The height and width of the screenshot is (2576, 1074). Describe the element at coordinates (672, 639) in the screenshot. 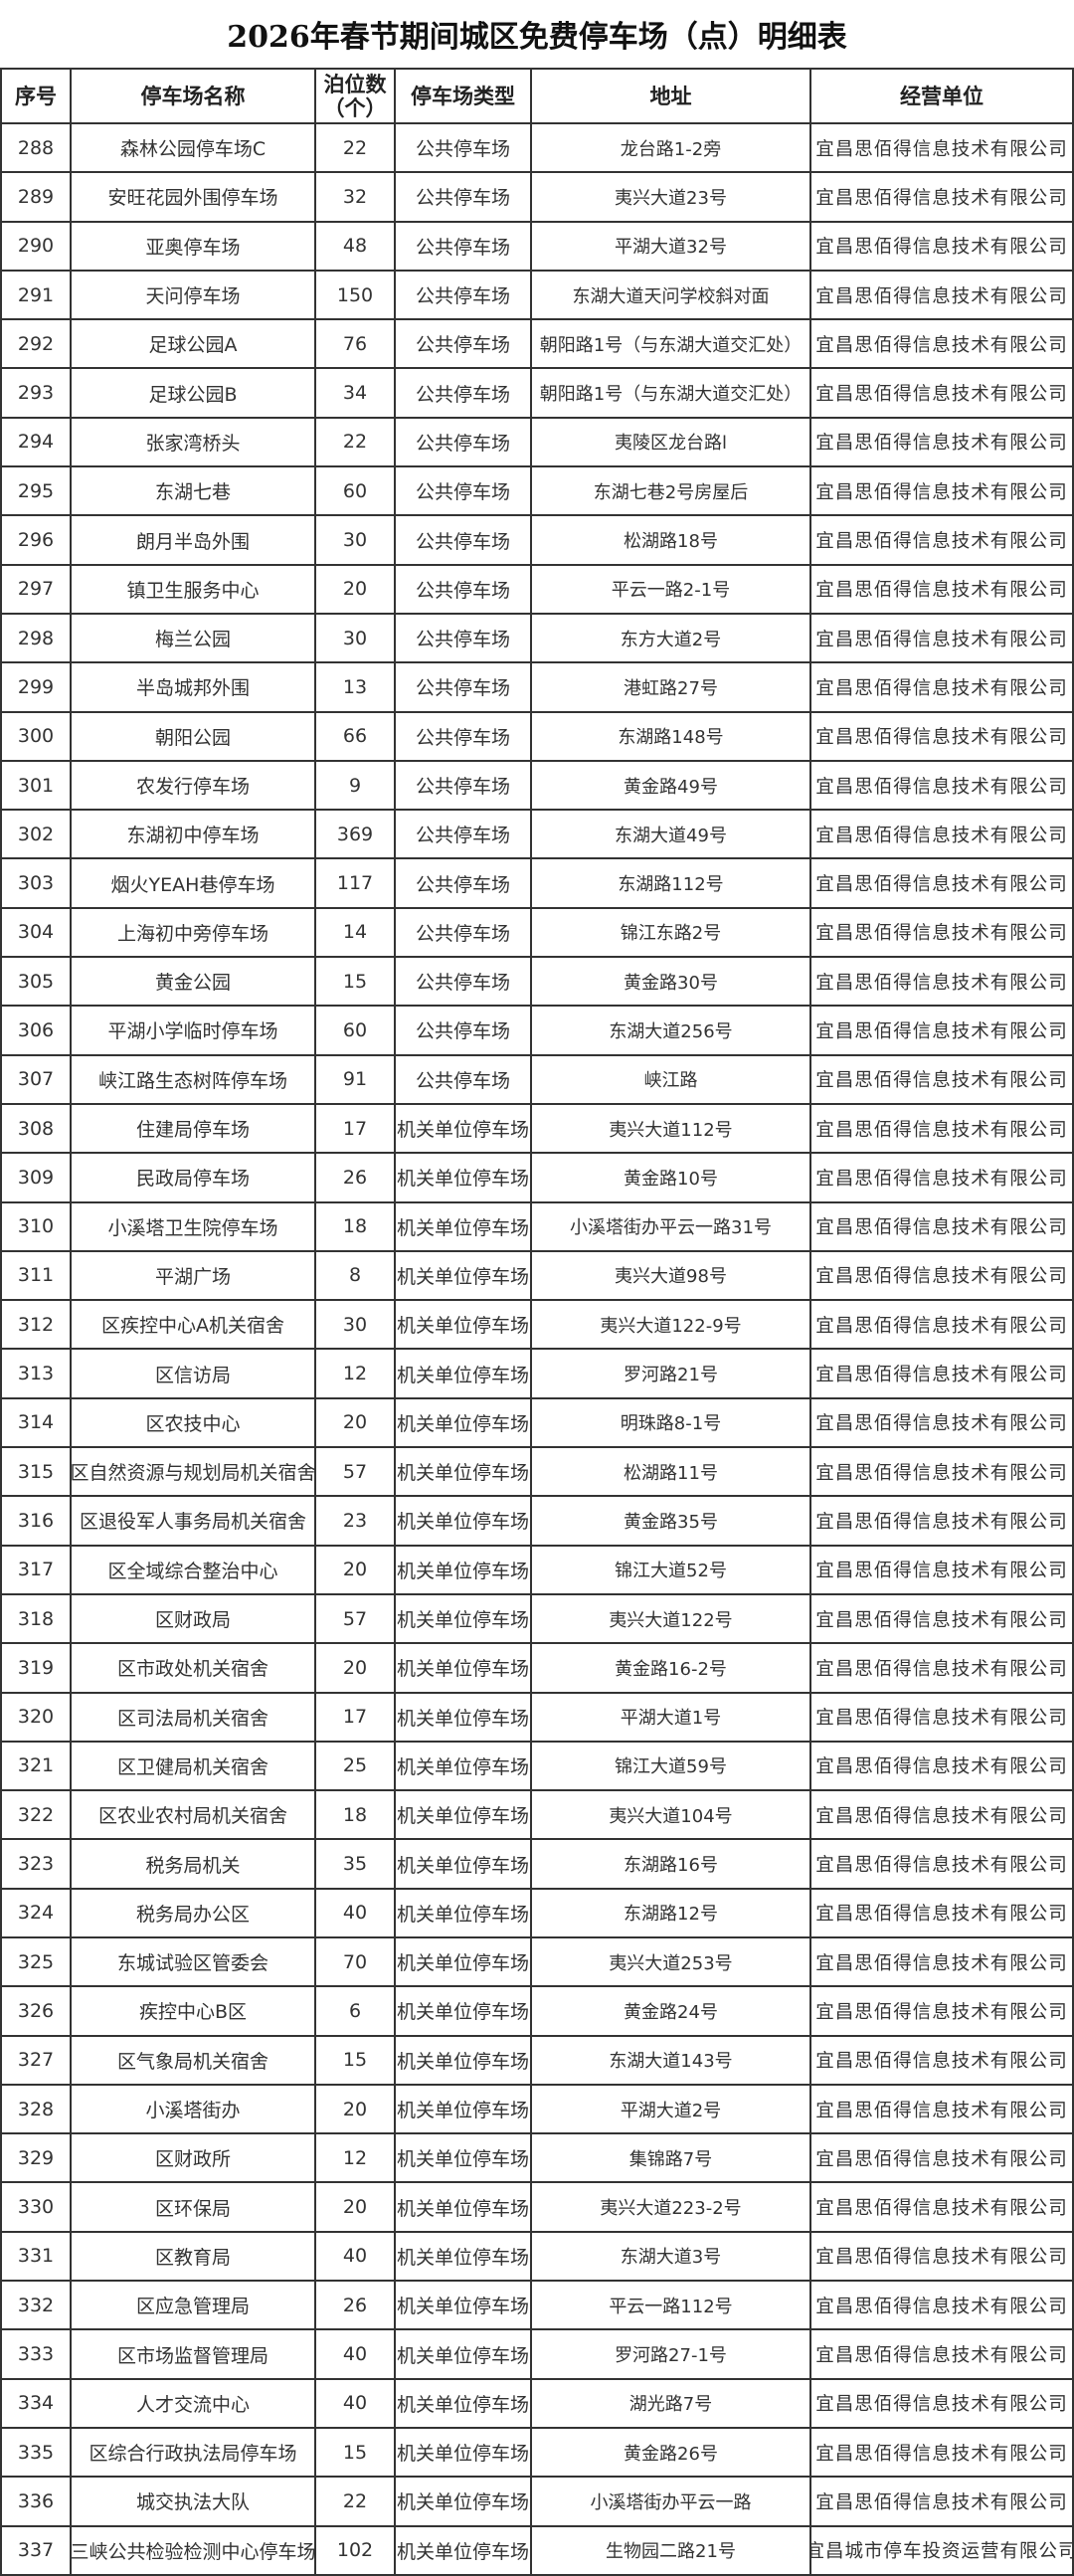

I see `cell-address: 东方大道2号` at that location.